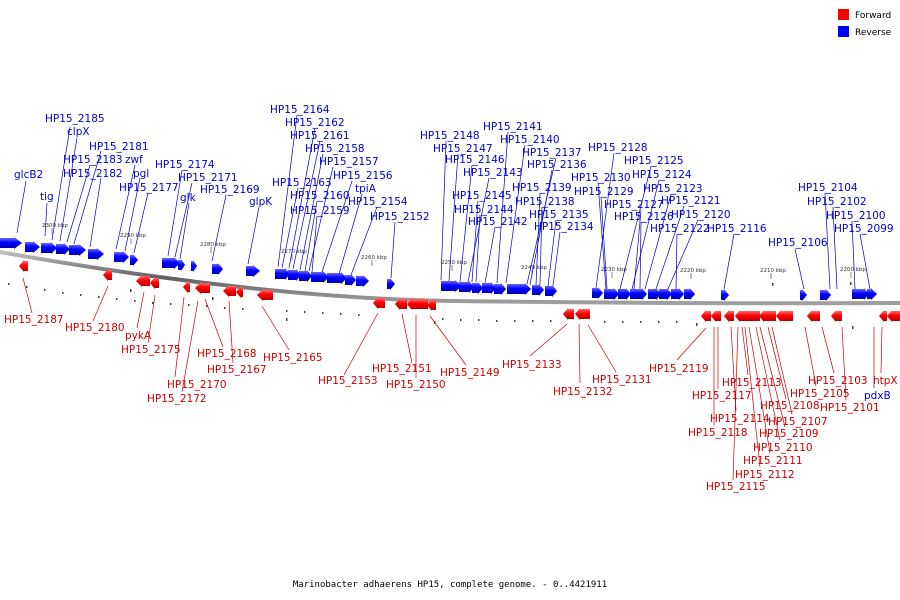  I want to click on genome-backbone, so click(450, 278).